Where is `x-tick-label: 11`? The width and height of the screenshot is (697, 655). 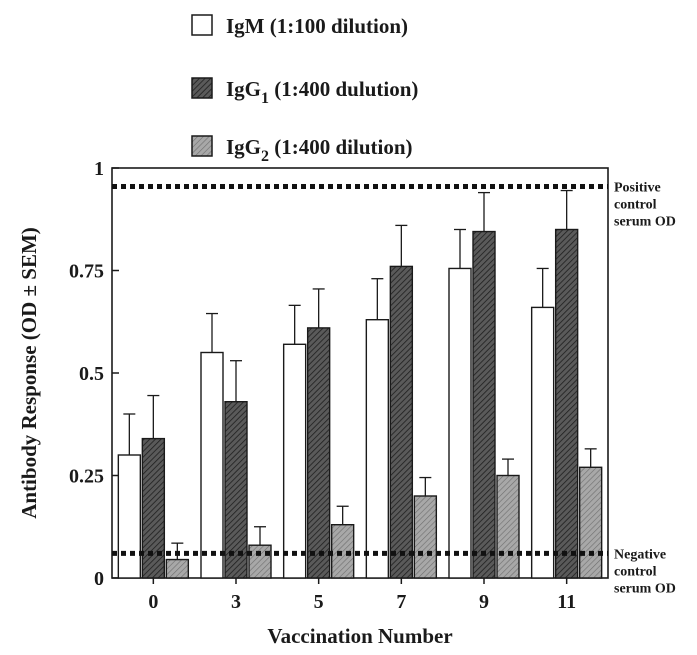 x-tick-label: 11 is located at coordinates (566, 602).